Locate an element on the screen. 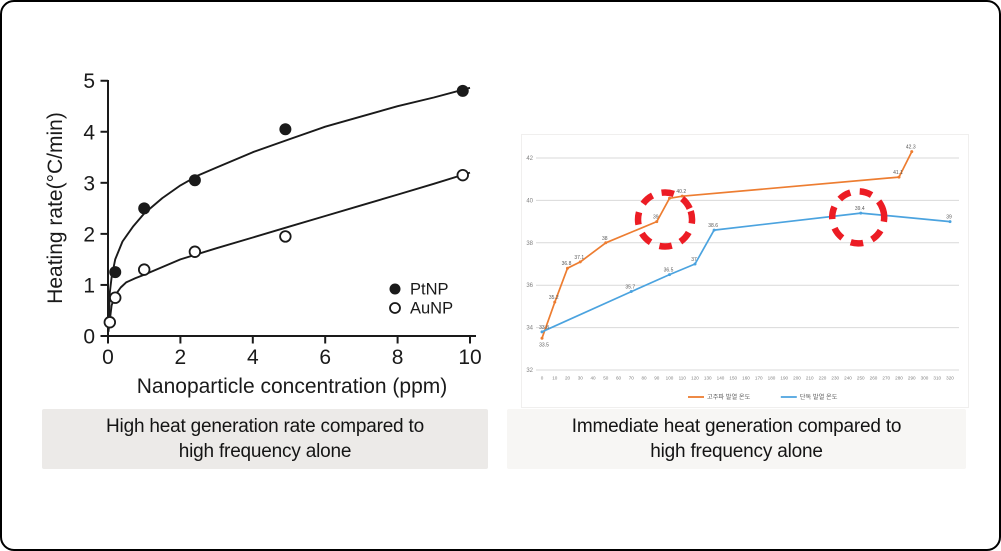  x-tick-label: 100 is located at coordinates (670, 378).